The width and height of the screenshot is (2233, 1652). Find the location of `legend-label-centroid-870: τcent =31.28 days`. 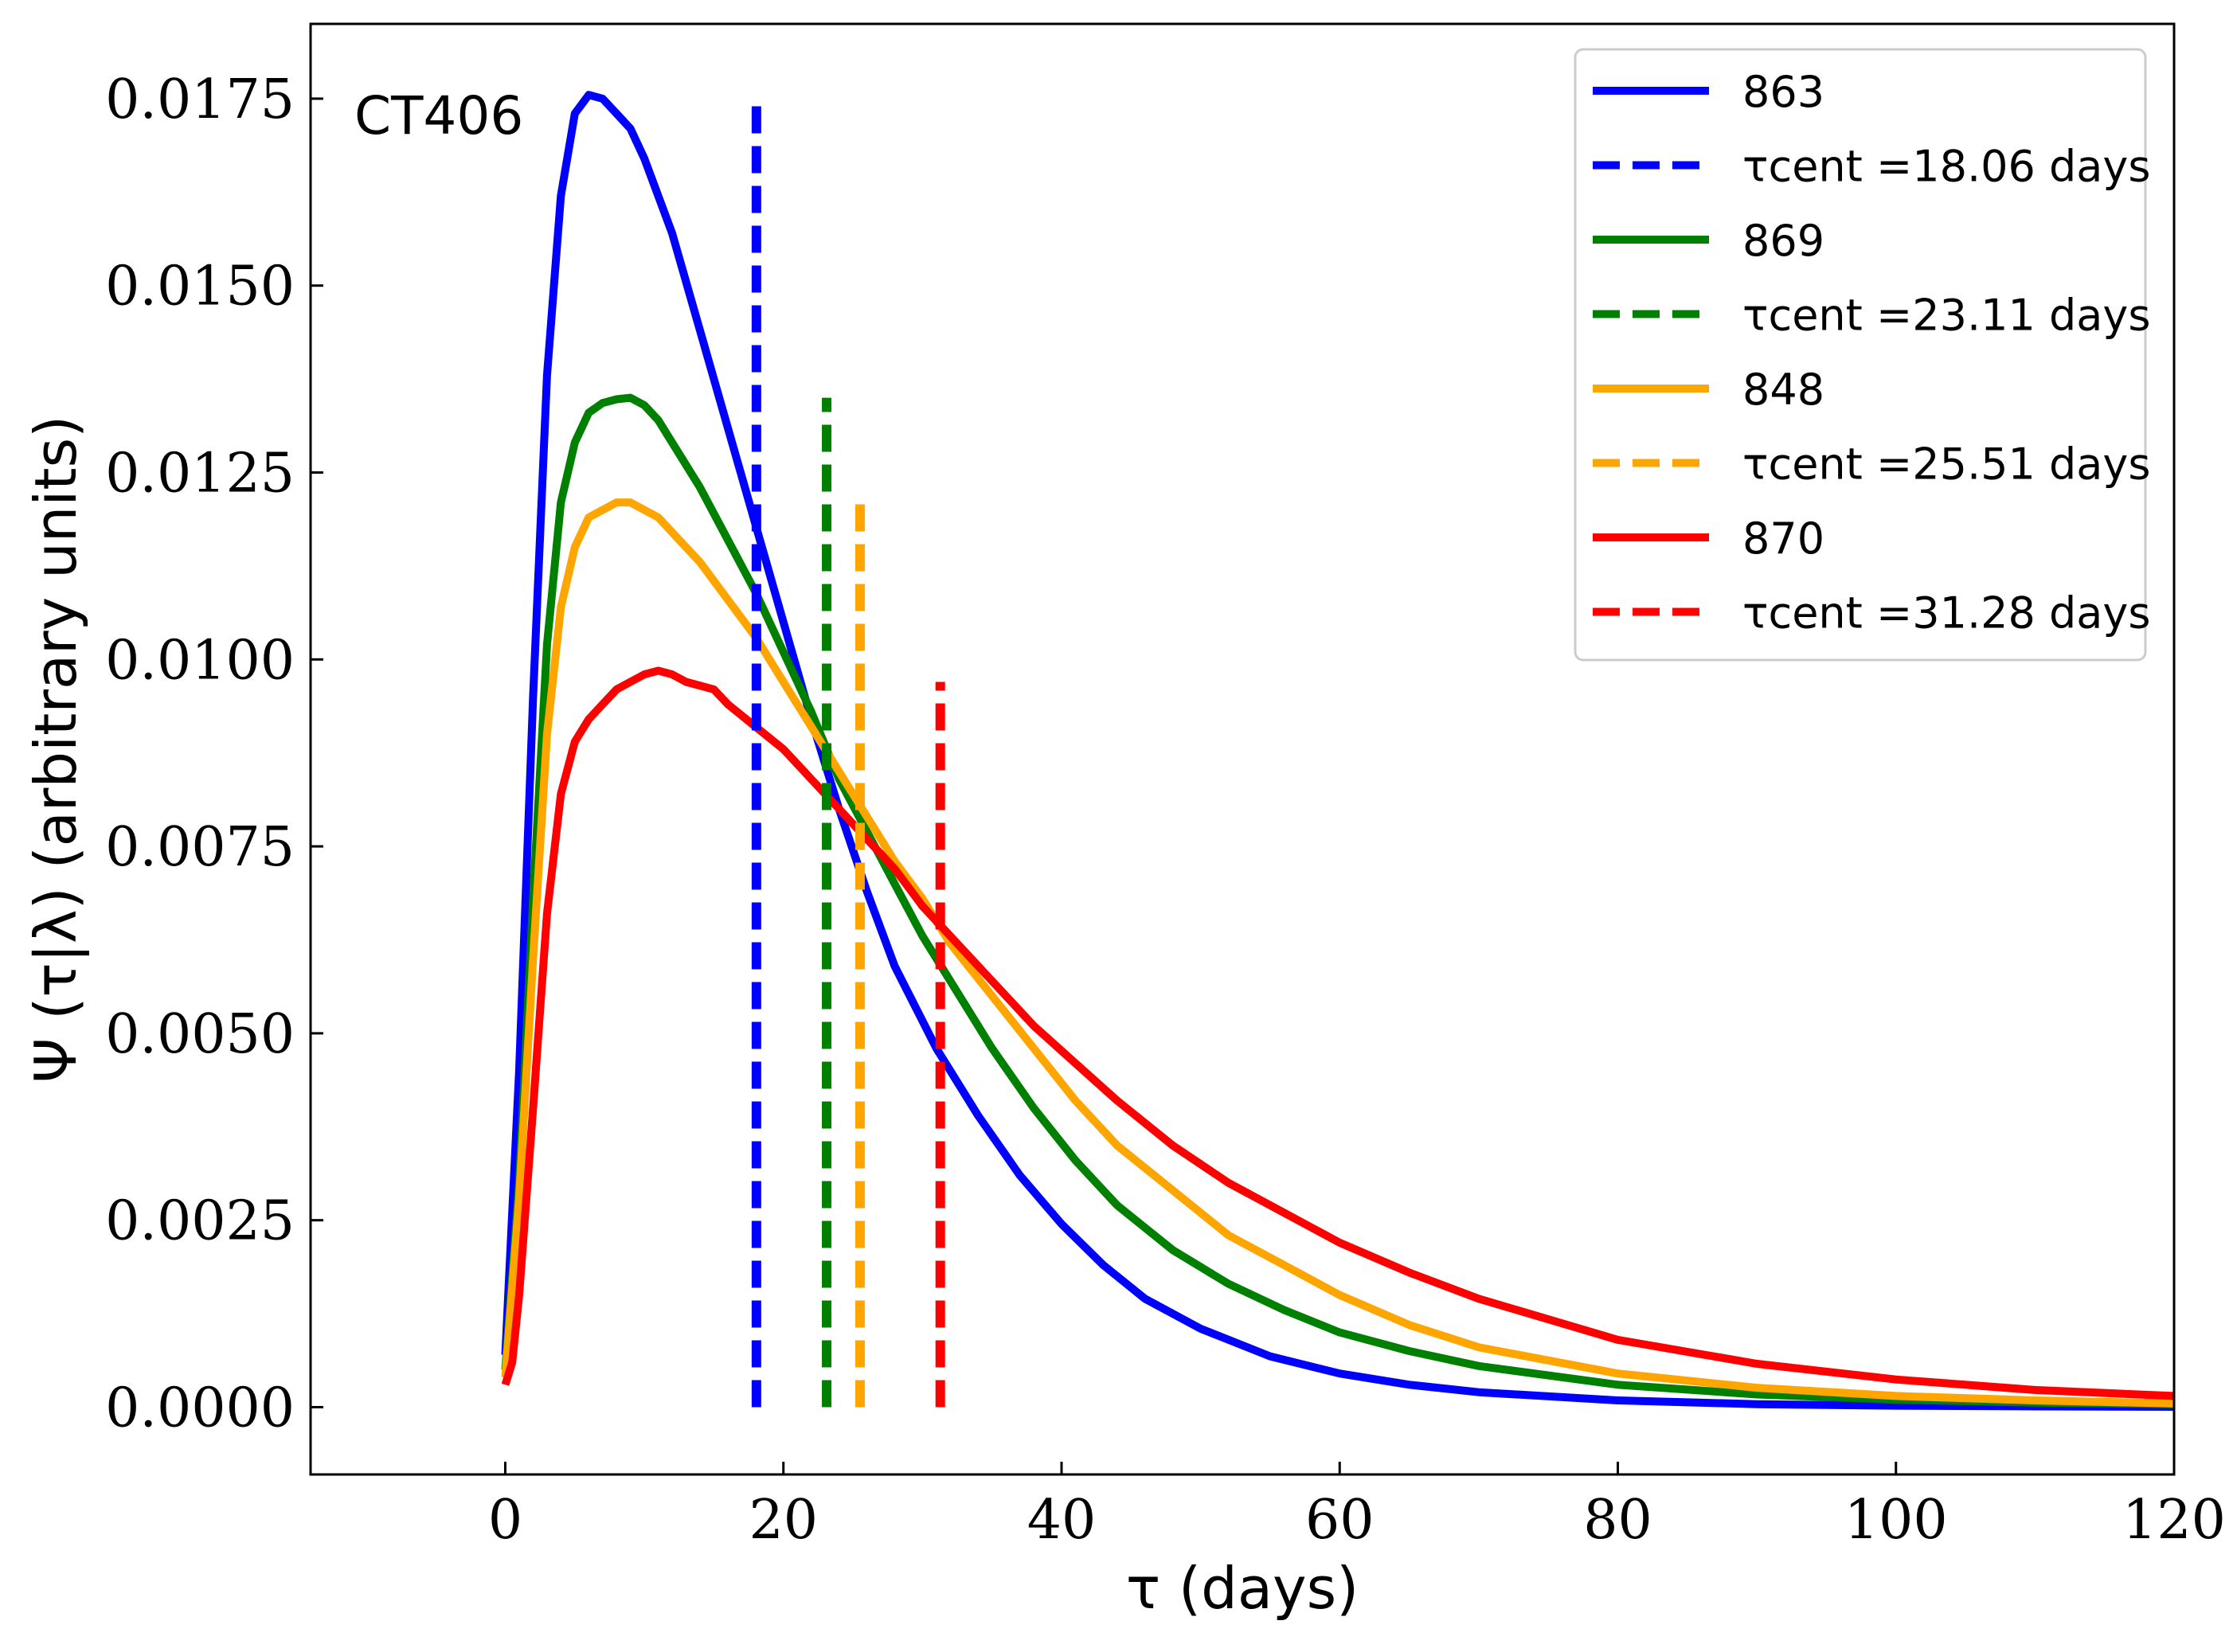

legend-label-centroid-870: τcent =31.28 days is located at coordinates (1946, 613).